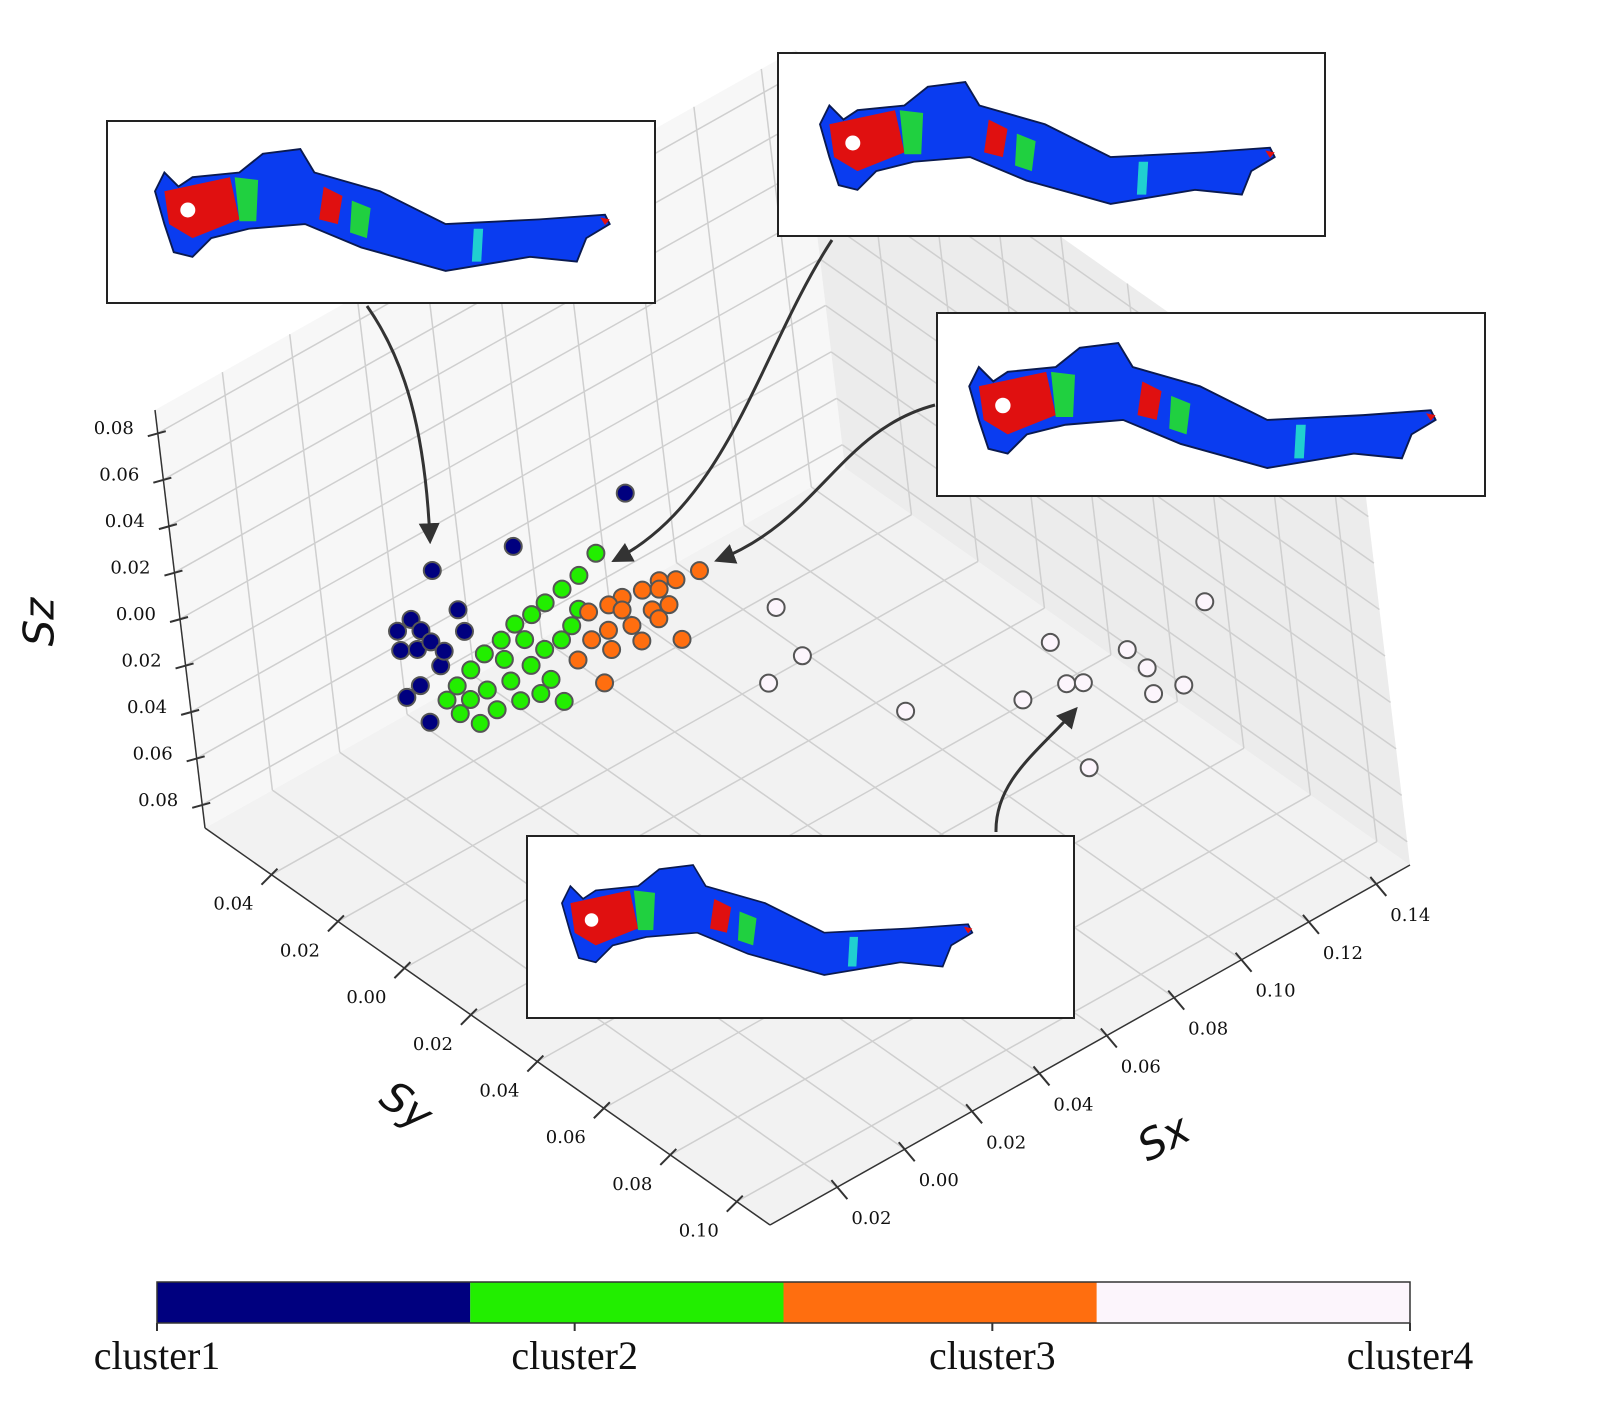  What do you see at coordinates (39, 622) in the screenshot?
I see `z-axis-label: Sz` at bounding box center [39, 622].